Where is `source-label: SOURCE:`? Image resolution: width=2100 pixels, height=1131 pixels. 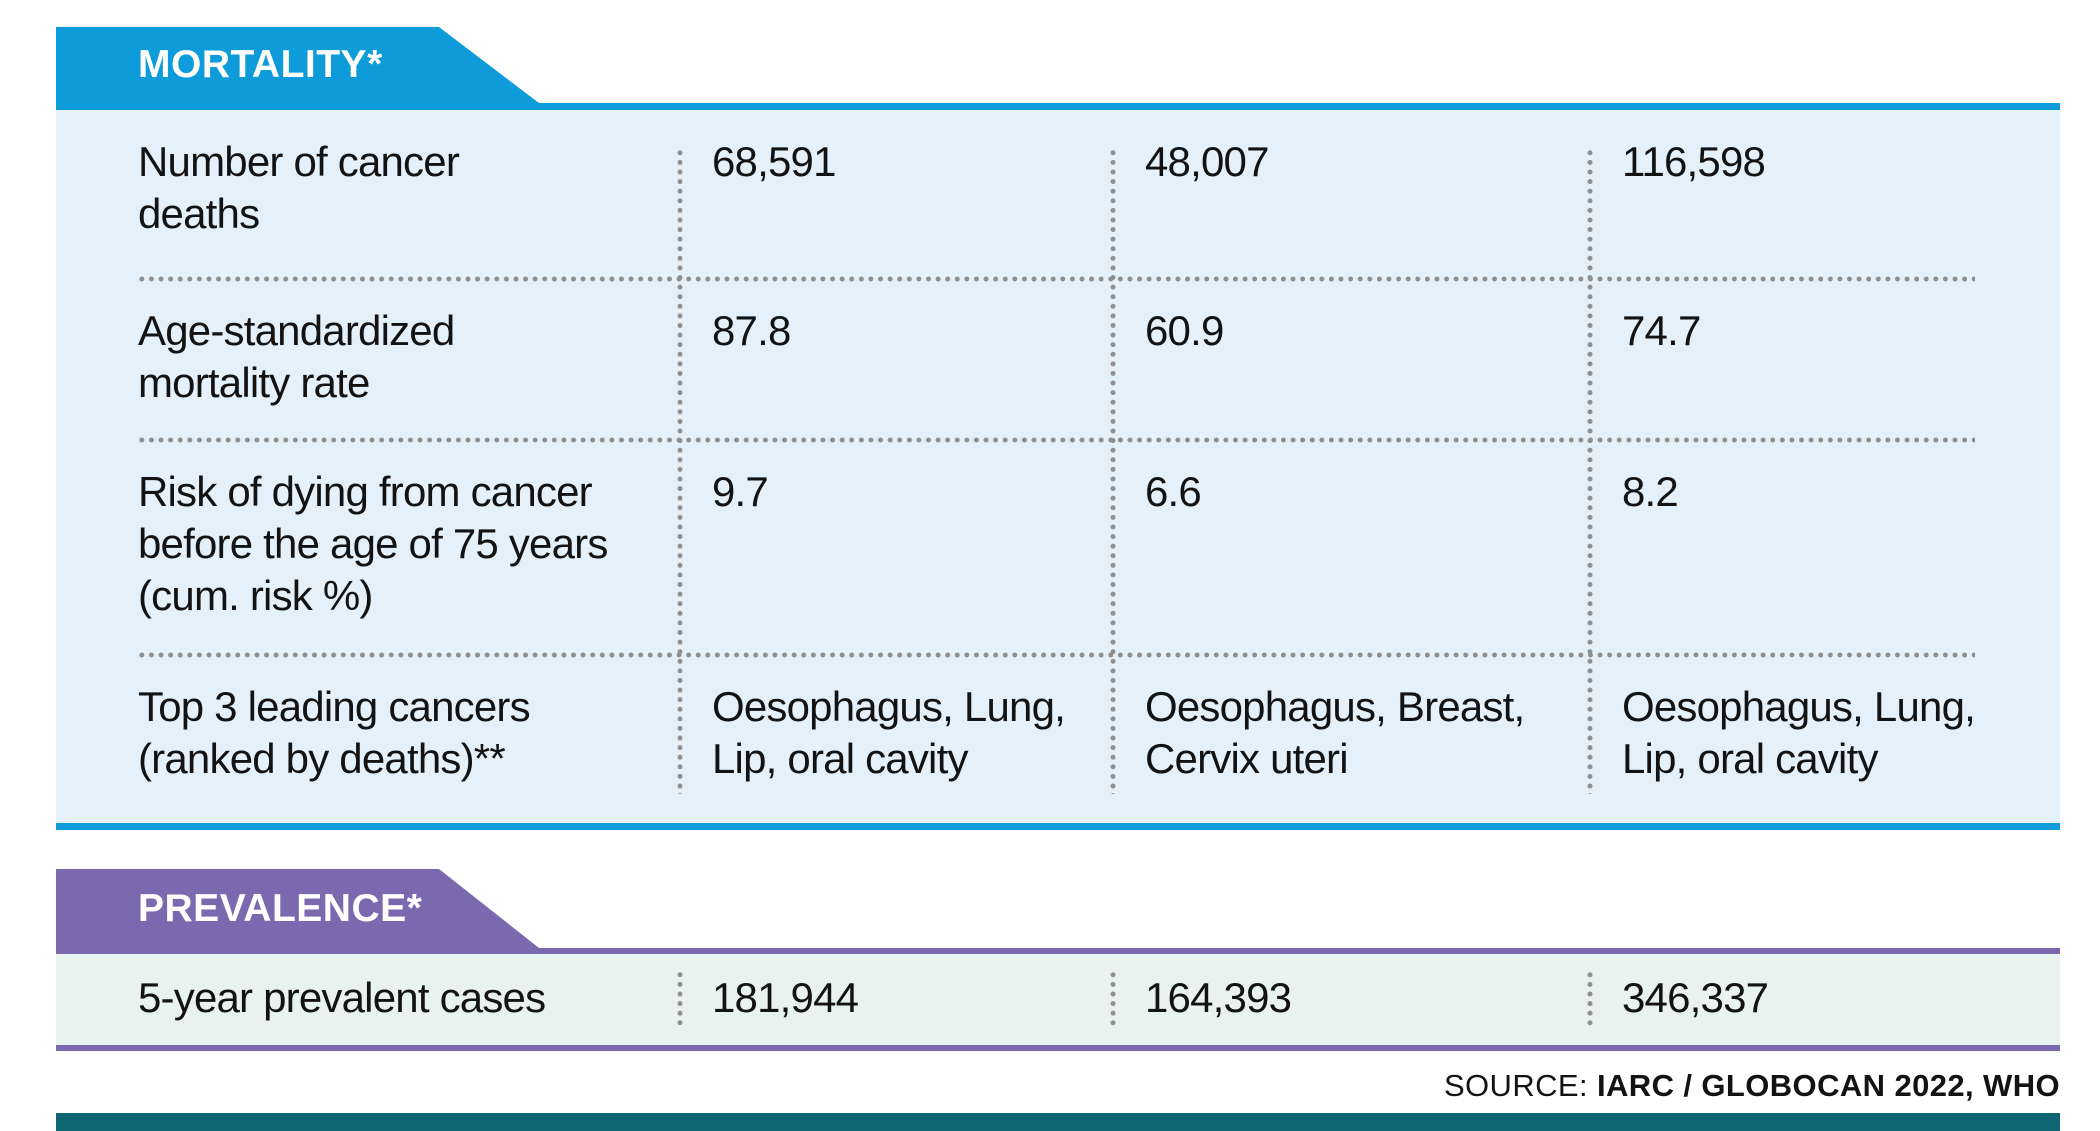 source-label: SOURCE: is located at coordinates (1520, 1085).